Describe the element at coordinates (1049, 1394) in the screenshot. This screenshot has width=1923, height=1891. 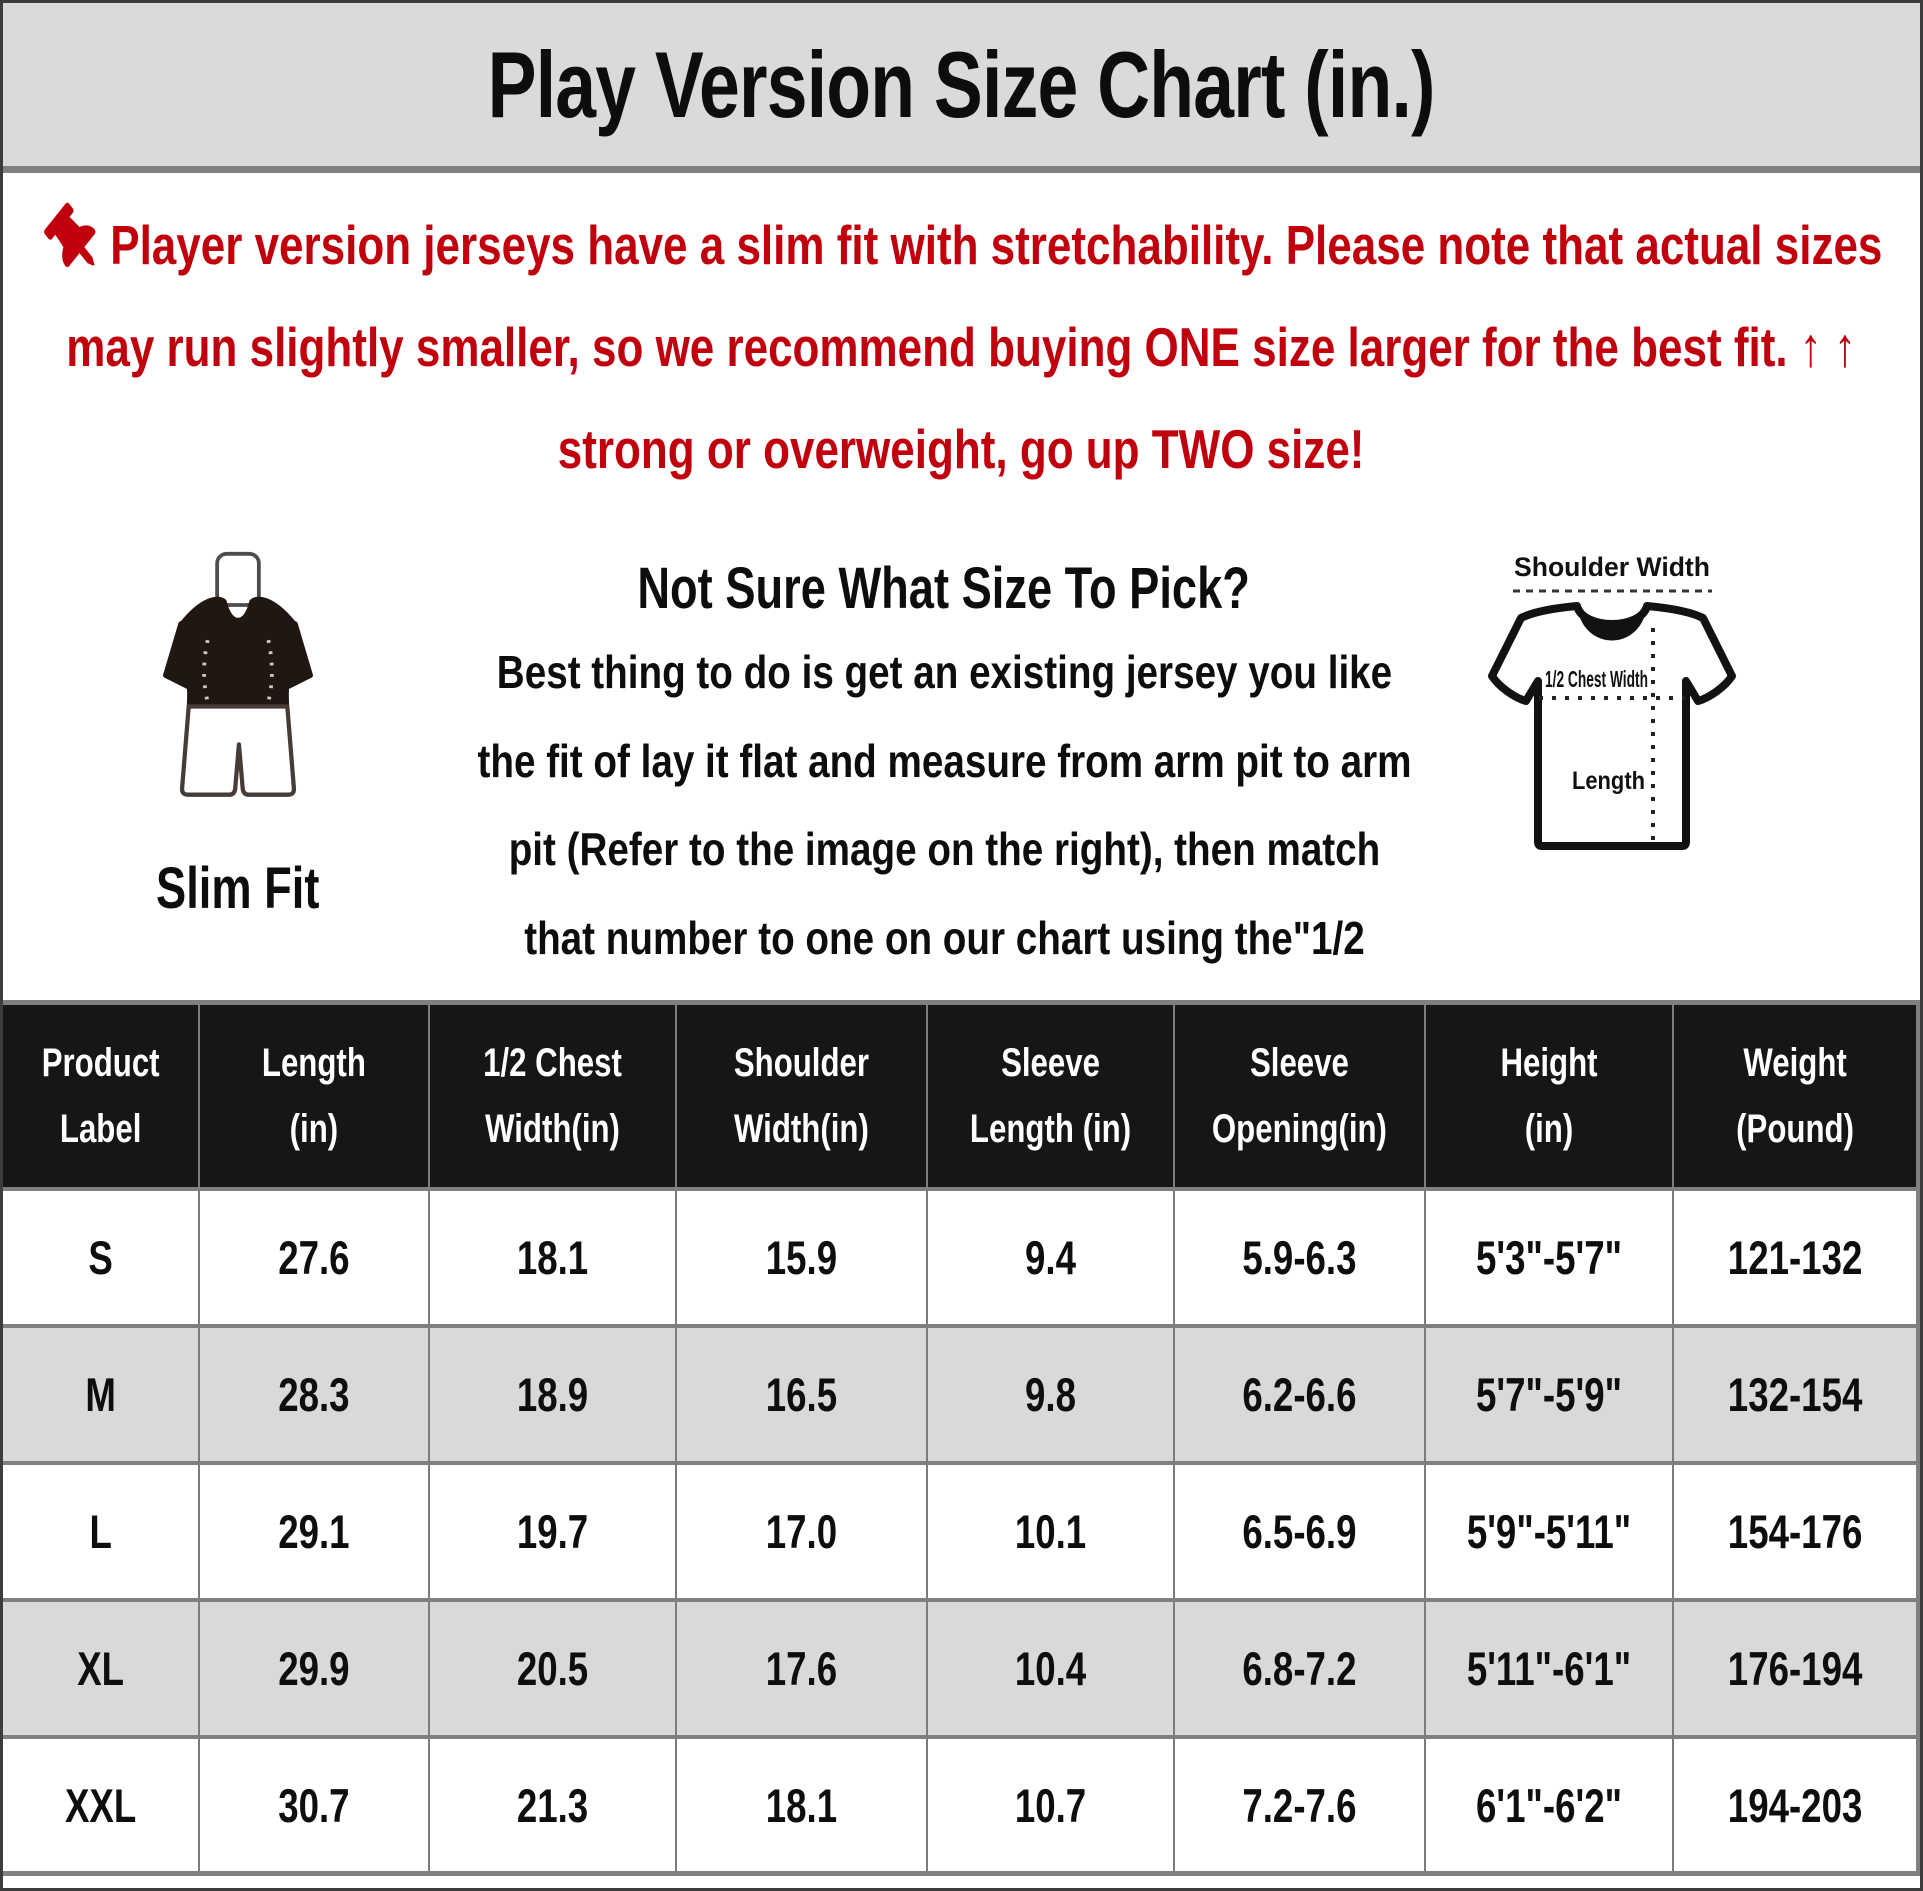
I see `size-cell: 9.8` at that location.